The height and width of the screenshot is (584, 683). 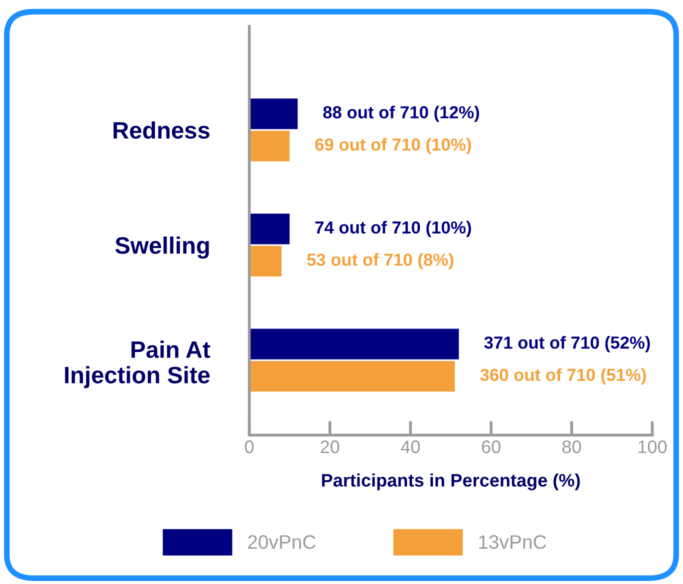 I want to click on x-axis-title: Participants in Percentage (%), so click(x=451, y=481).